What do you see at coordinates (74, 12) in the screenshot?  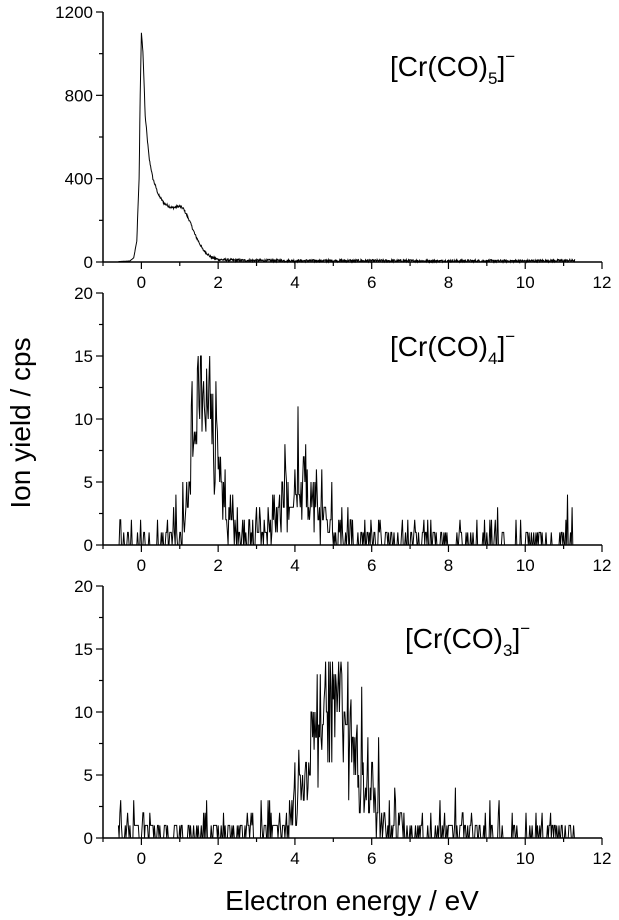 I see `y-tick-label: 1200` at bounding box center [74, 12].